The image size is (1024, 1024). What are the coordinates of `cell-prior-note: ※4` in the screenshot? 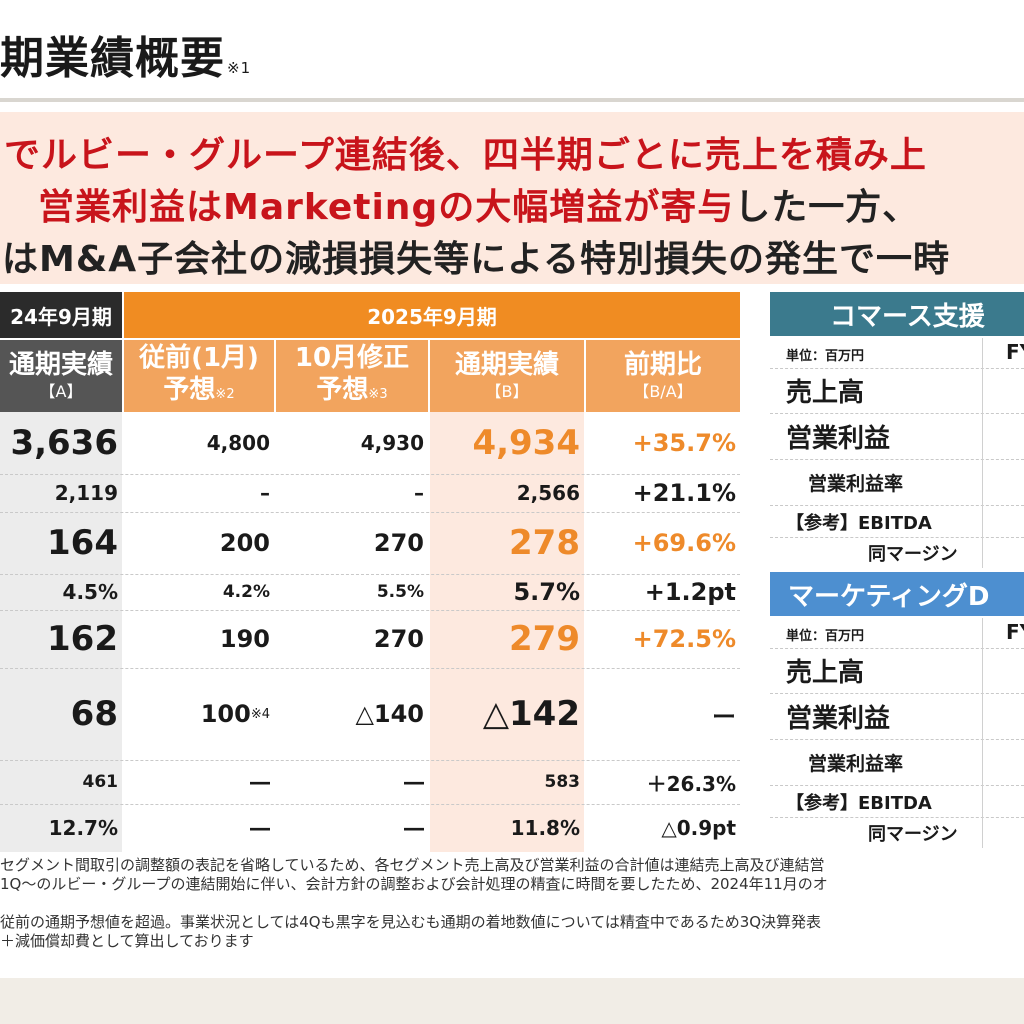 It's located at (260, 714).